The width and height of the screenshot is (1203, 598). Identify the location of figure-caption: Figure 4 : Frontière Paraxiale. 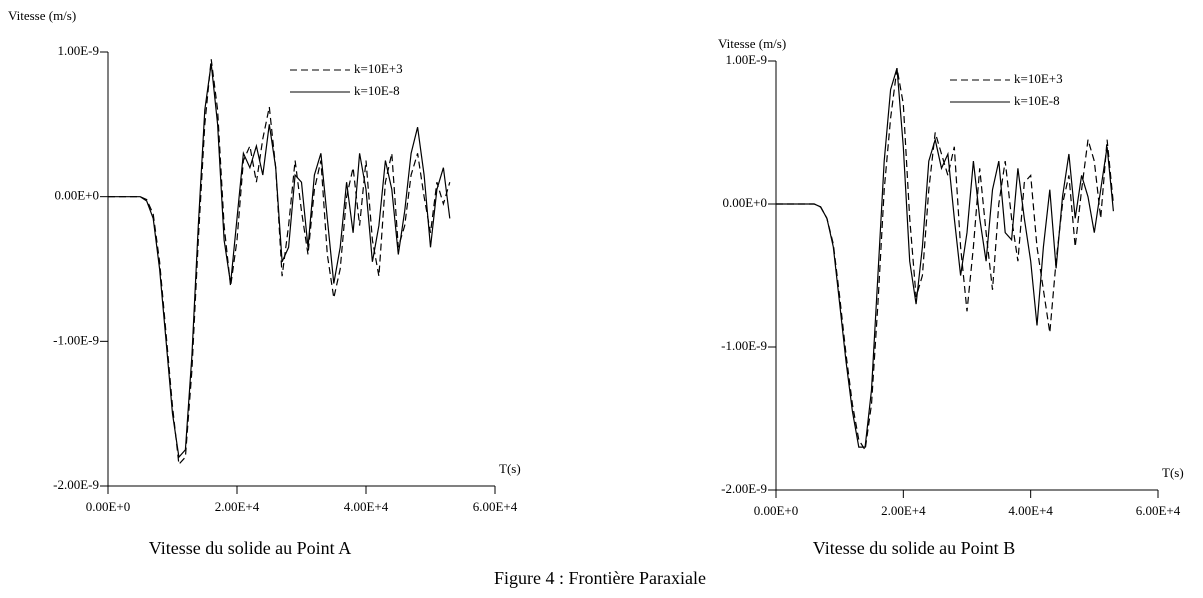
(600, 578).